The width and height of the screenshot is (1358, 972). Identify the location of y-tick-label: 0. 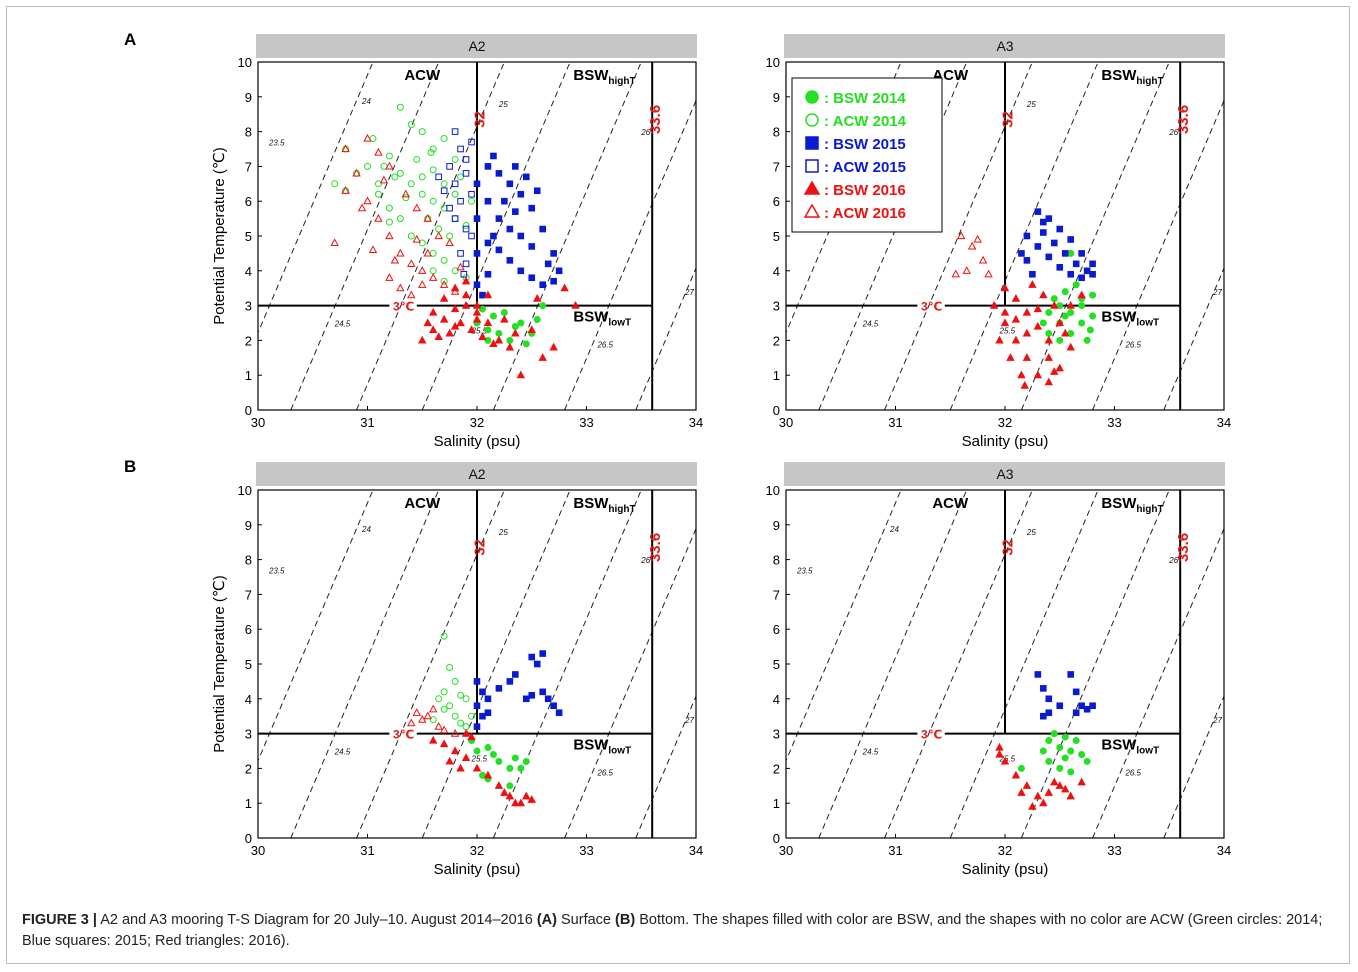
(776, 838).